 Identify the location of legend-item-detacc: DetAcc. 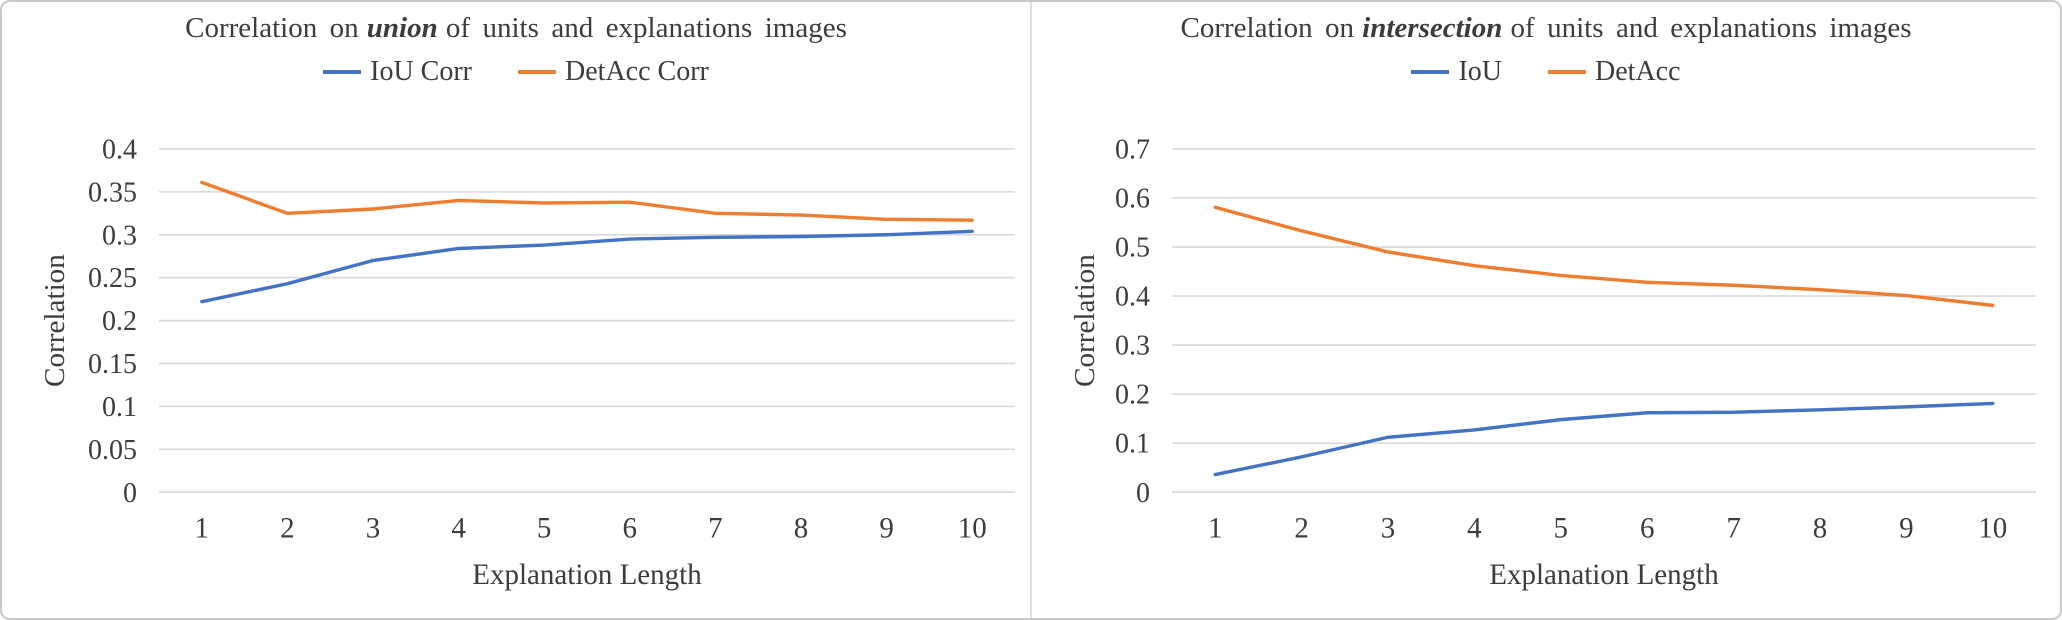
(1614, 72).